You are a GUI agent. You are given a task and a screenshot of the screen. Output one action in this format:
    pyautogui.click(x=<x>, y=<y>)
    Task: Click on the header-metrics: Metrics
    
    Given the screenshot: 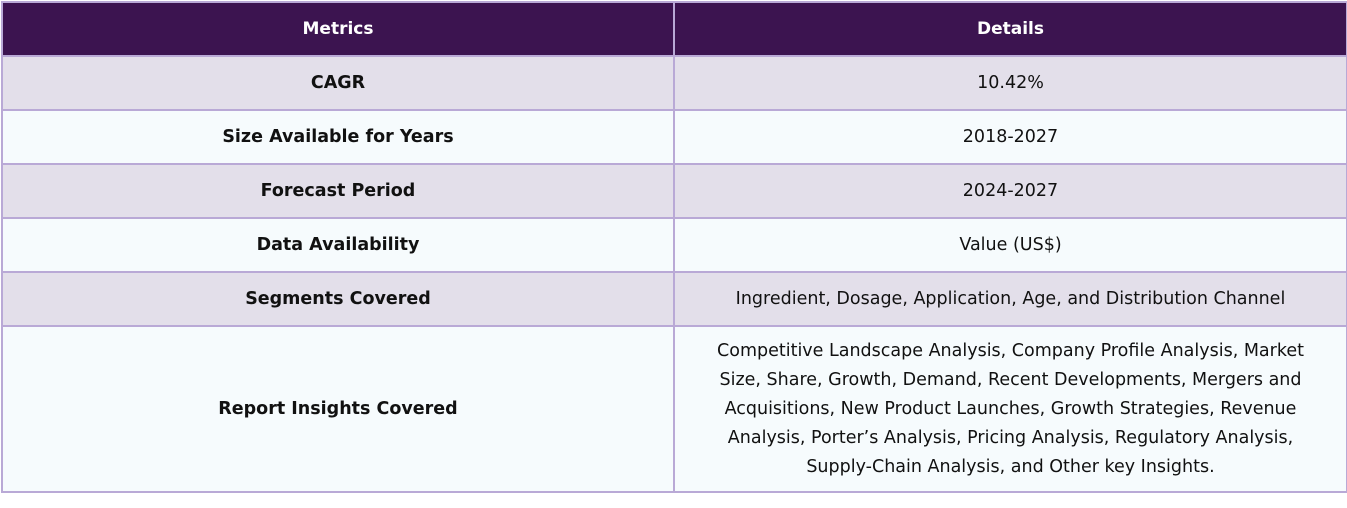 What is the action you would take?
    pyautogui.click(x=338, y=29)
    